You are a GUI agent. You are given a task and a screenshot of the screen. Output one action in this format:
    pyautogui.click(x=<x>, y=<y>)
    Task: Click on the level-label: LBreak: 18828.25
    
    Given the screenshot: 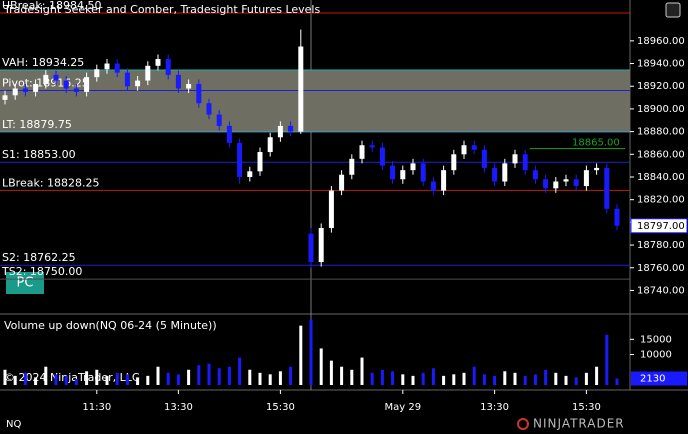 What is the action you would take?
    pyautogui.click(x=51, y=182)
    